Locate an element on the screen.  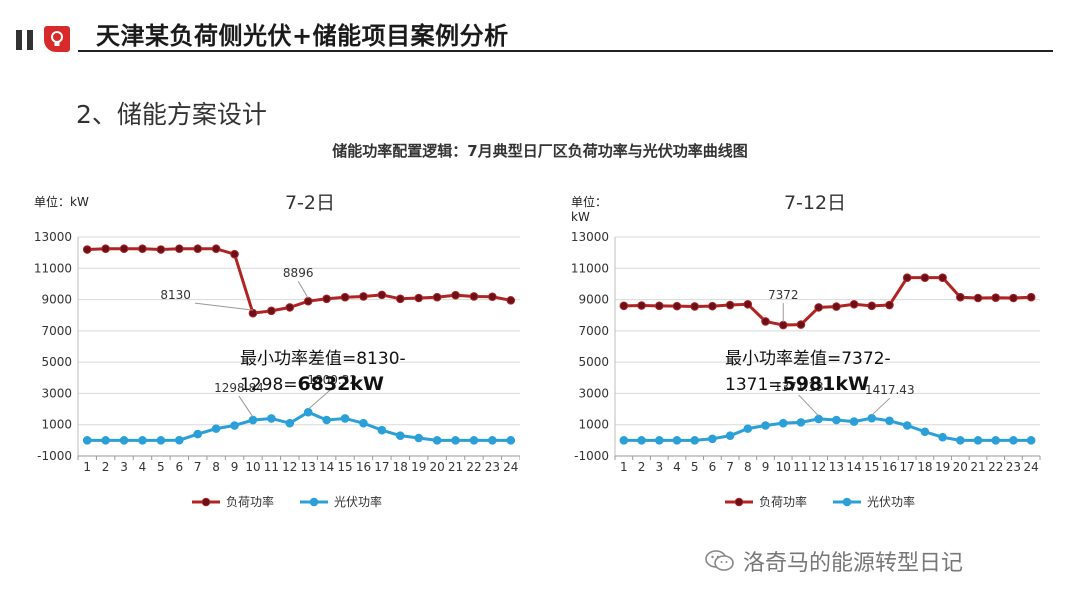
y-tick-label: 9000 is located at coordinates (56, 300).